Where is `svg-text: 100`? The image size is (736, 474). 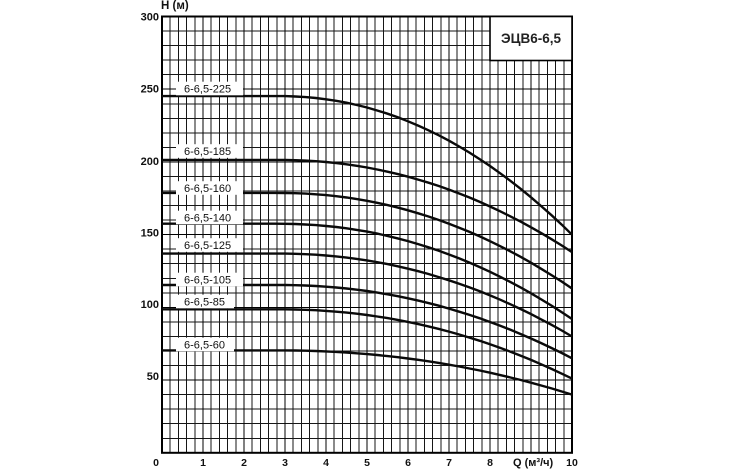
svg-text: 100 is located at coordinates (150, 305).